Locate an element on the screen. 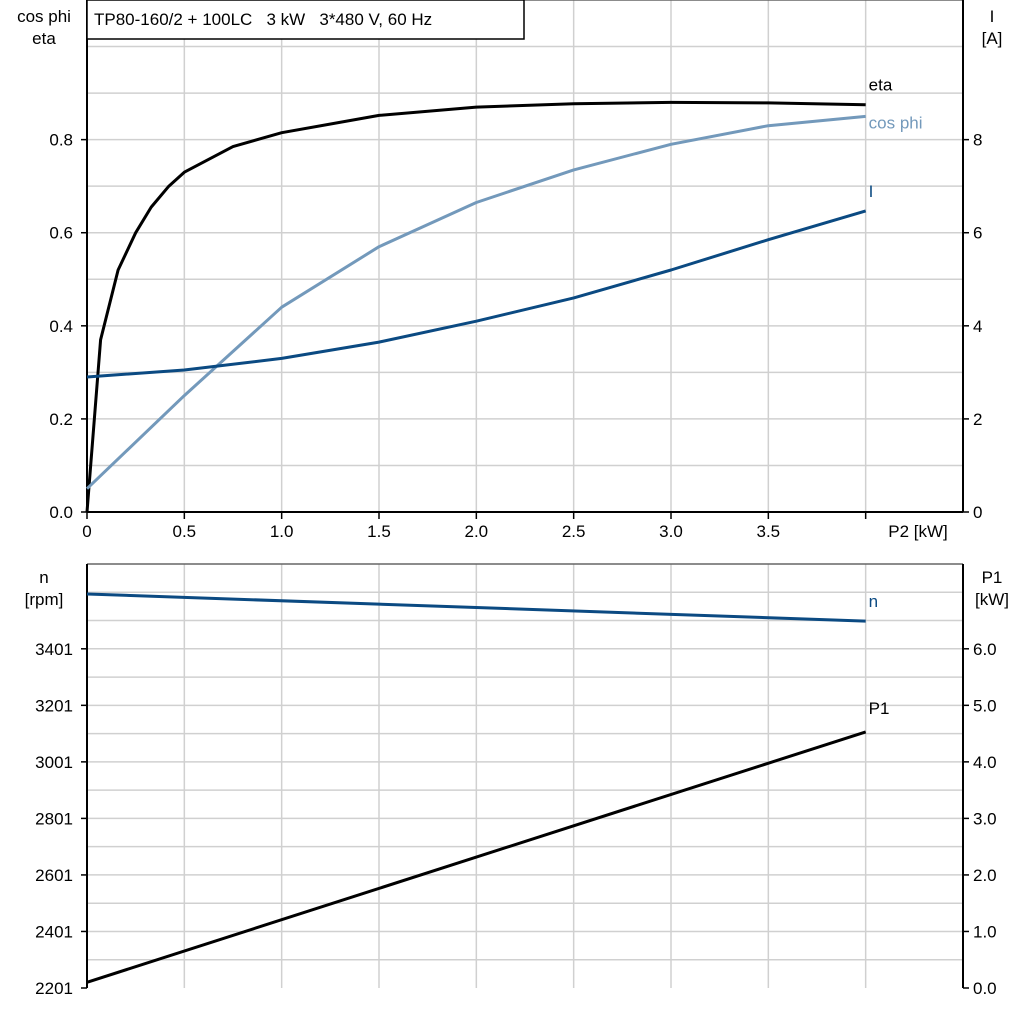 The height and width of the screenshot is (1029, 1024). y-right-axis-label: [A] is located at coordinates (992, 38).